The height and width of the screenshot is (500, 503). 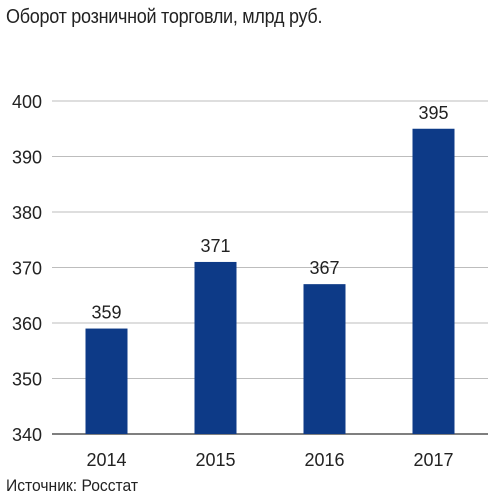 I want to click on y-tick-label: 360, so click(x=27, y=324).